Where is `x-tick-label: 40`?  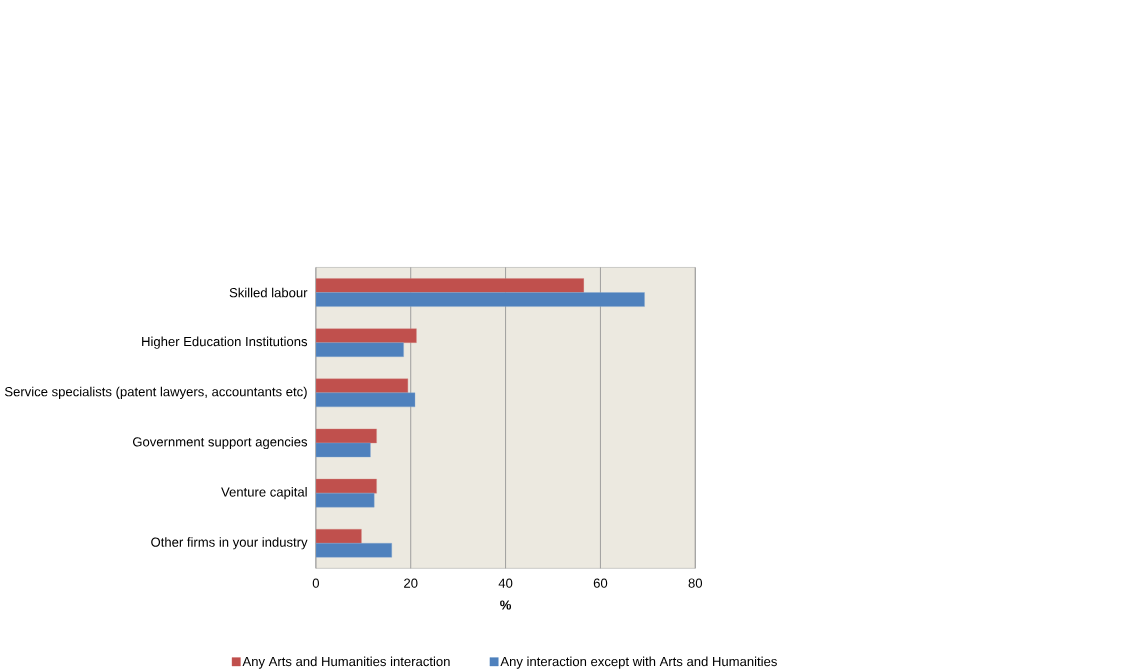
x-tick-label: 40 is located at coordinates (505, 583).